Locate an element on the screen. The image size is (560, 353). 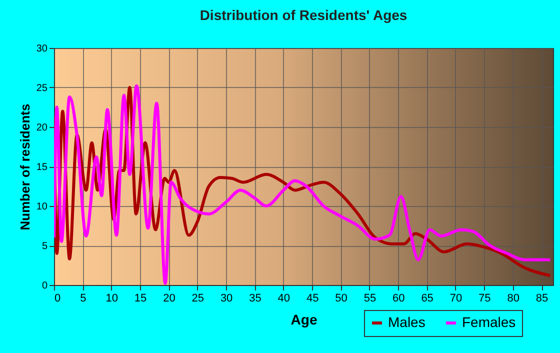
y-tick-label: 25 is located at coordinates (42, 88).